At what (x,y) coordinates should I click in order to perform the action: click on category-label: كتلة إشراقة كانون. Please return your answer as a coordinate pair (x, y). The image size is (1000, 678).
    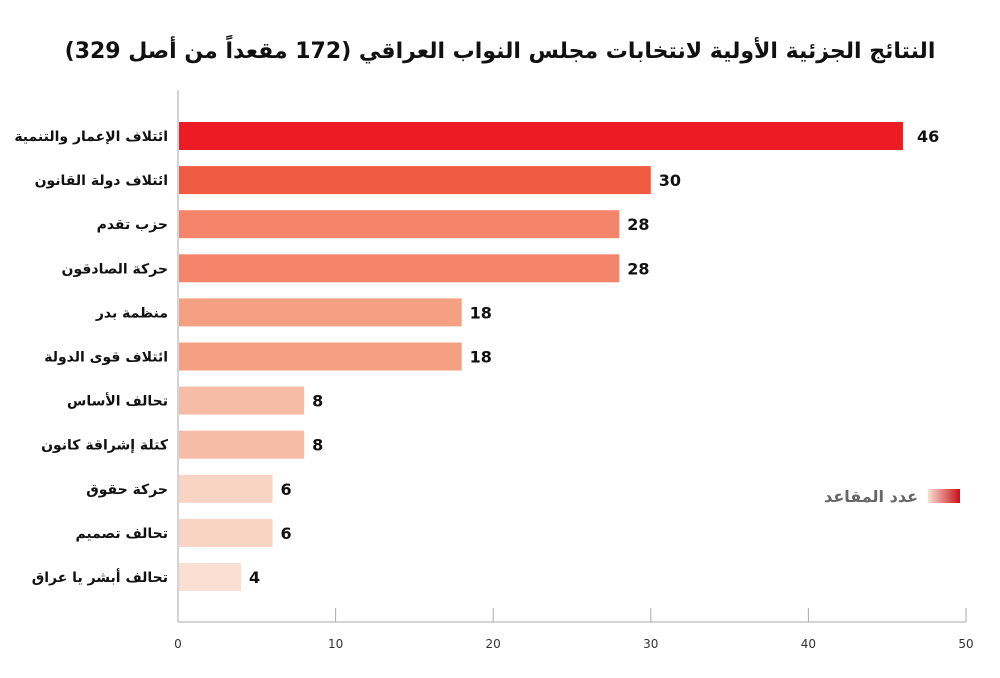
    Looking at the image, I should click on (105, 446).